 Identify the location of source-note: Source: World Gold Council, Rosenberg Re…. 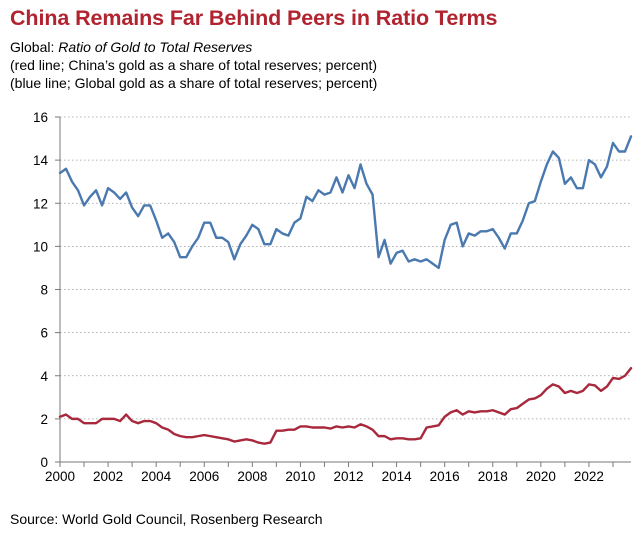
(166, 519).